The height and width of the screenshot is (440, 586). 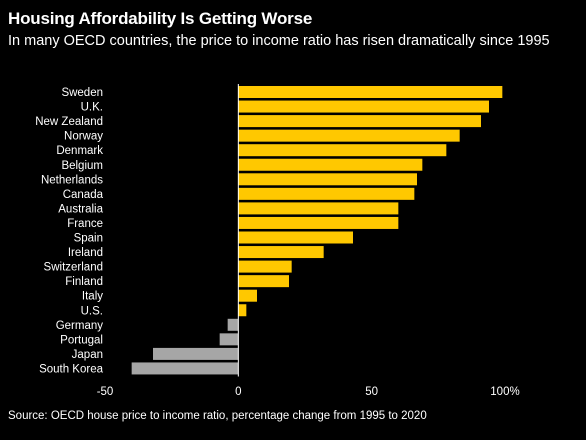 I want to click on category-label: Portugal, so click(x=81, y=340).